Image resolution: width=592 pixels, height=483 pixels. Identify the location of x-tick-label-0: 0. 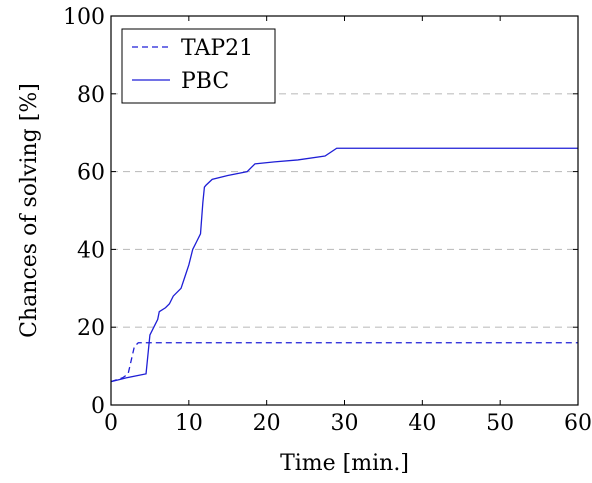
(111, 423).